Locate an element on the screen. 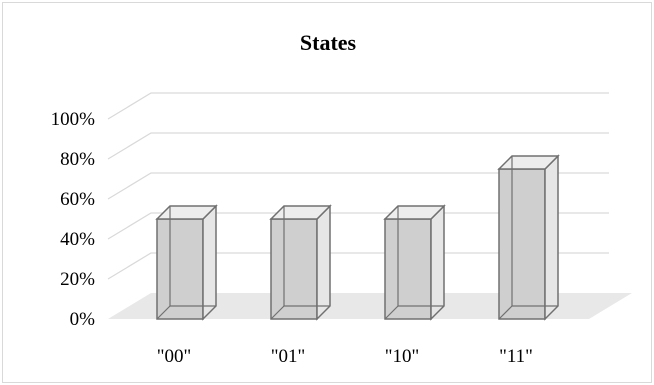 Image resolution: width=654 pixels, height=385 pixels. x-tick-label: "10" is located at coordinates (402, 356).